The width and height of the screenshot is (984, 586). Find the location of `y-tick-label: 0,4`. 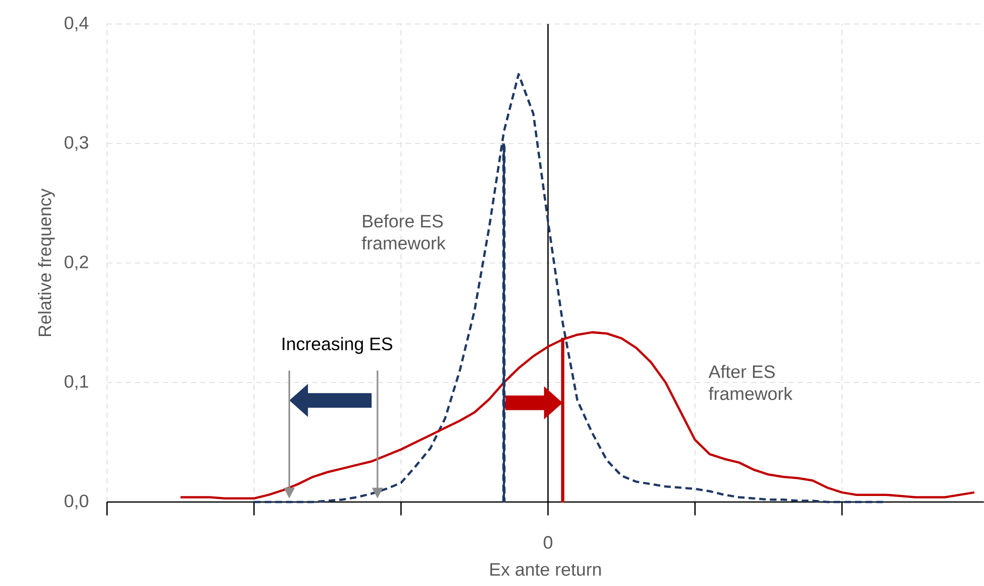

y-tick-label: 0,4 is located at coordinates (76, 24).